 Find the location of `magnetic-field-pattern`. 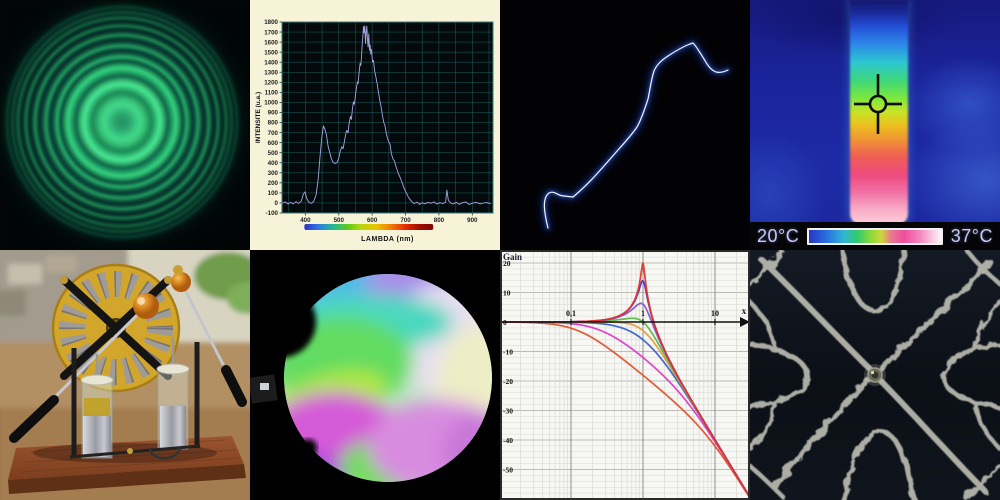

magnetic-field-pattern is located at coordinates (875, 375).